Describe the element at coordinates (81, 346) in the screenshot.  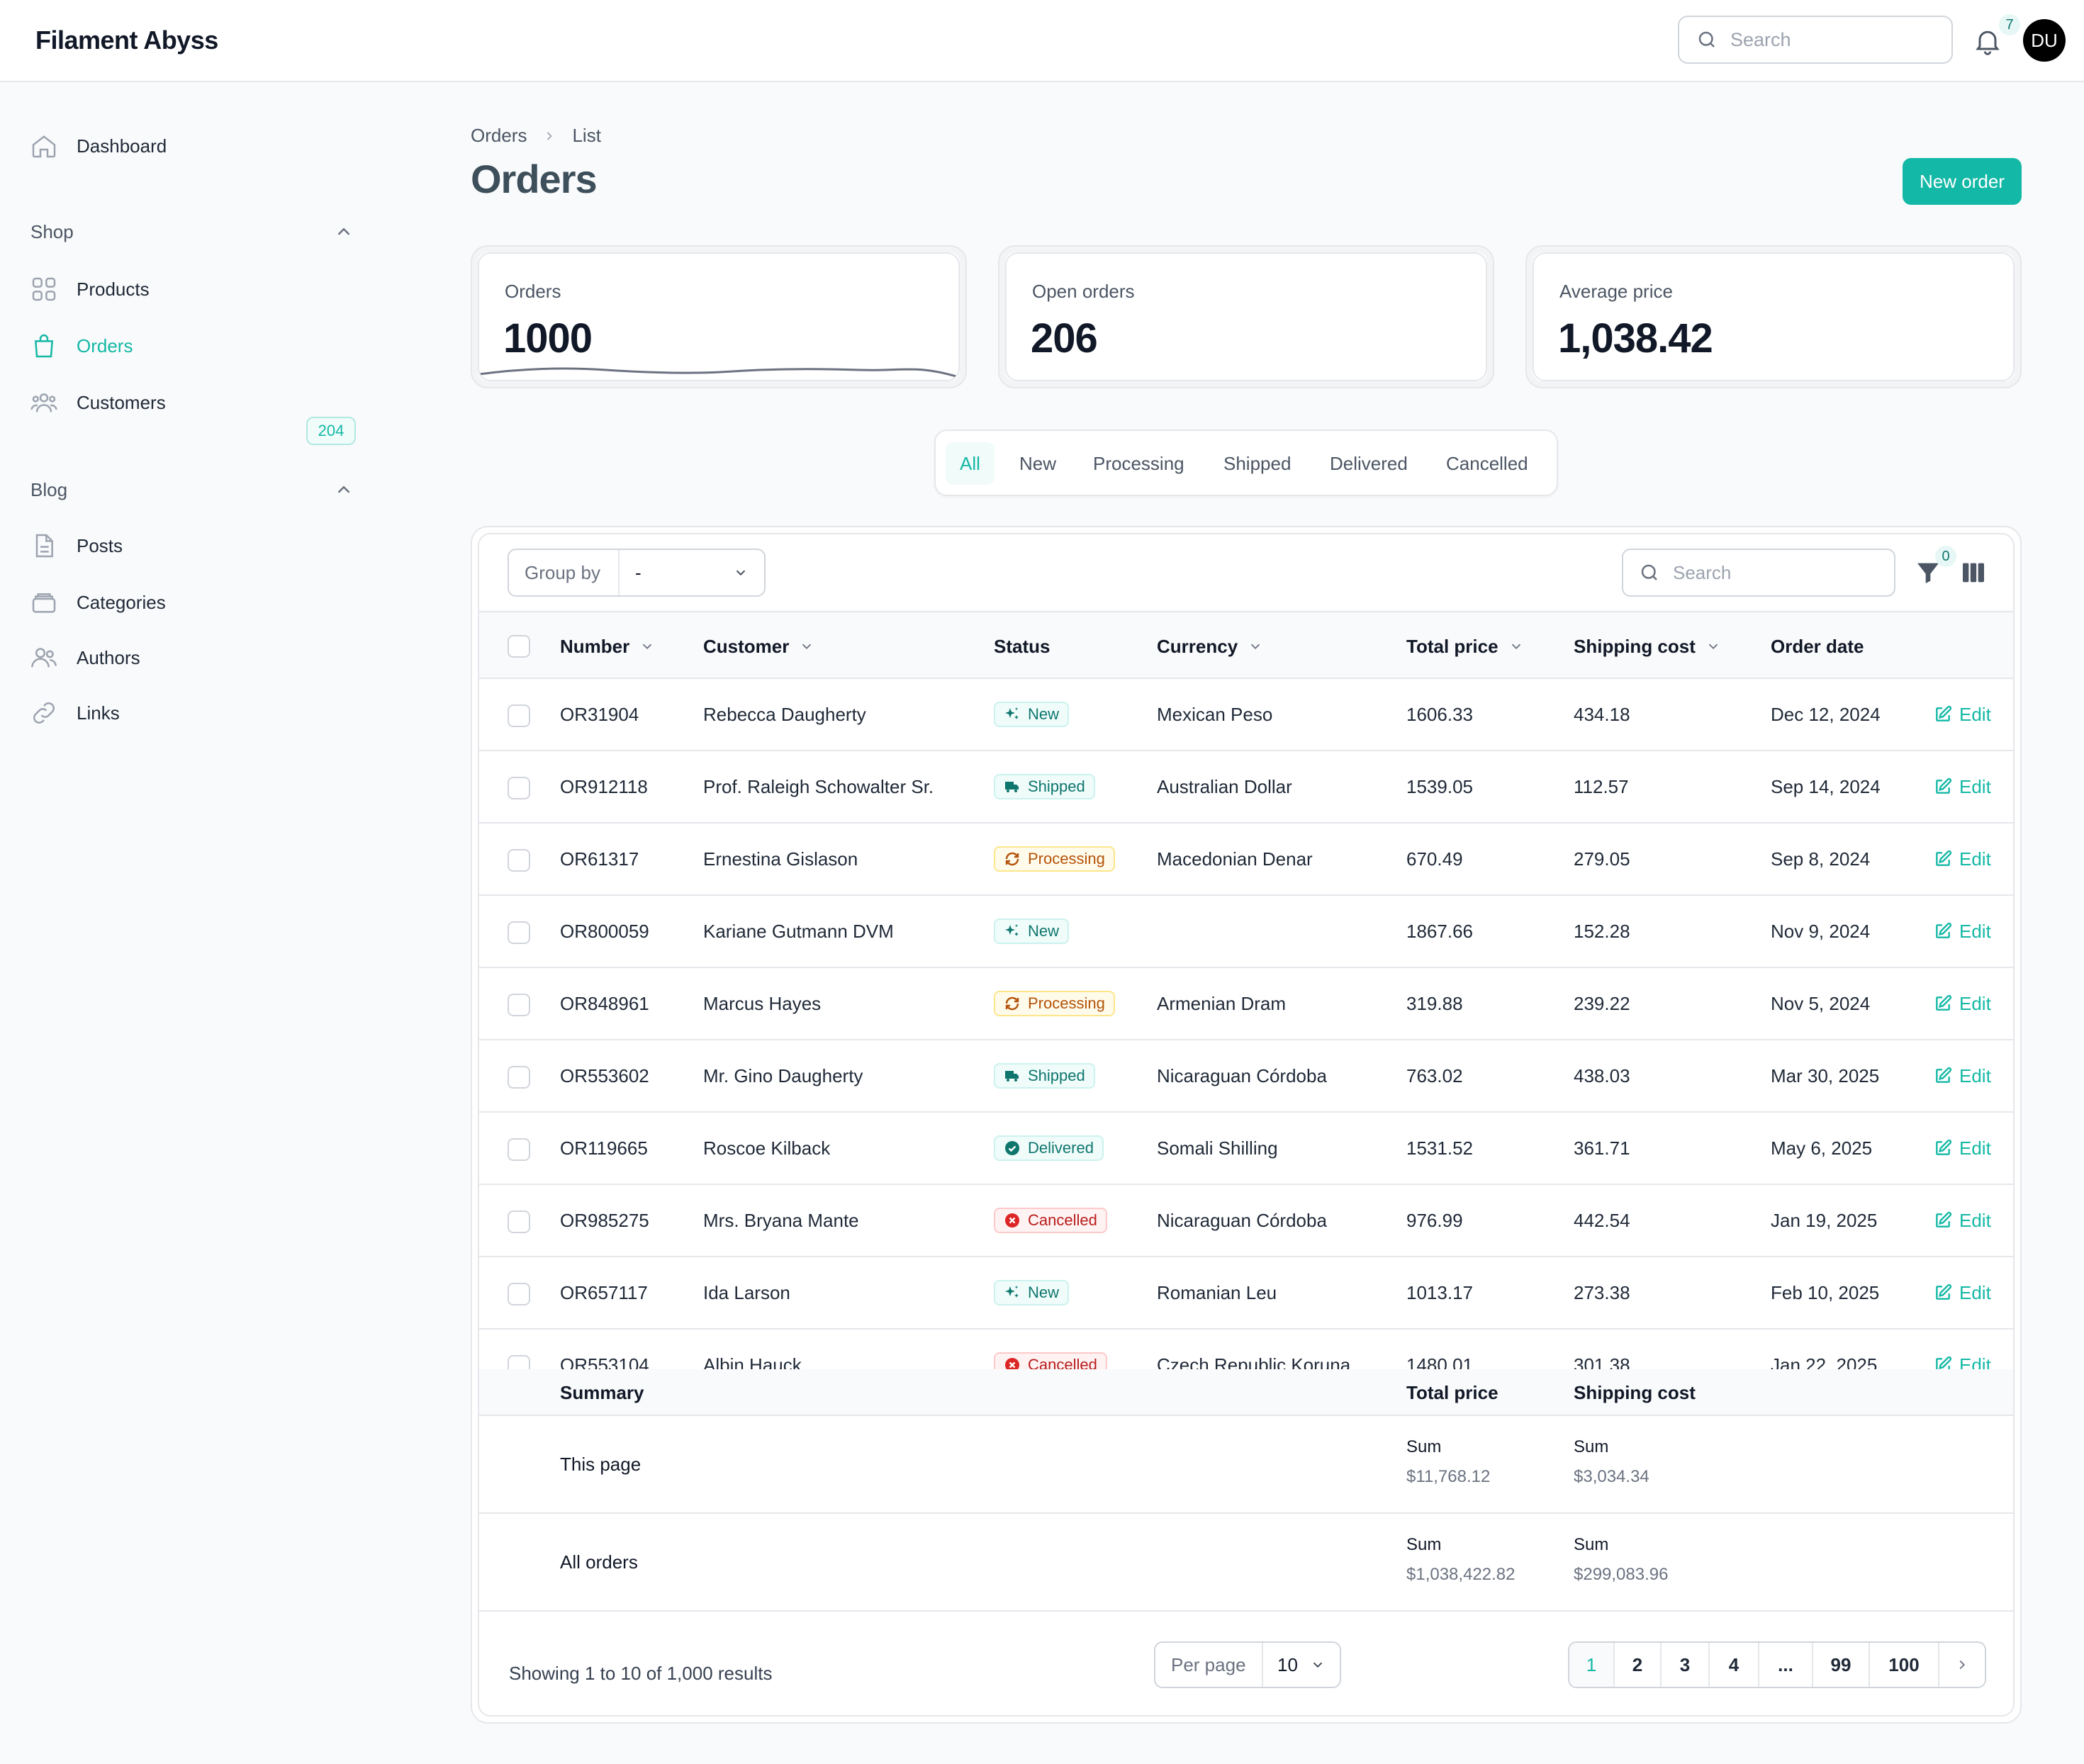
I see `sidebar-item-orders: Orders` at that location.